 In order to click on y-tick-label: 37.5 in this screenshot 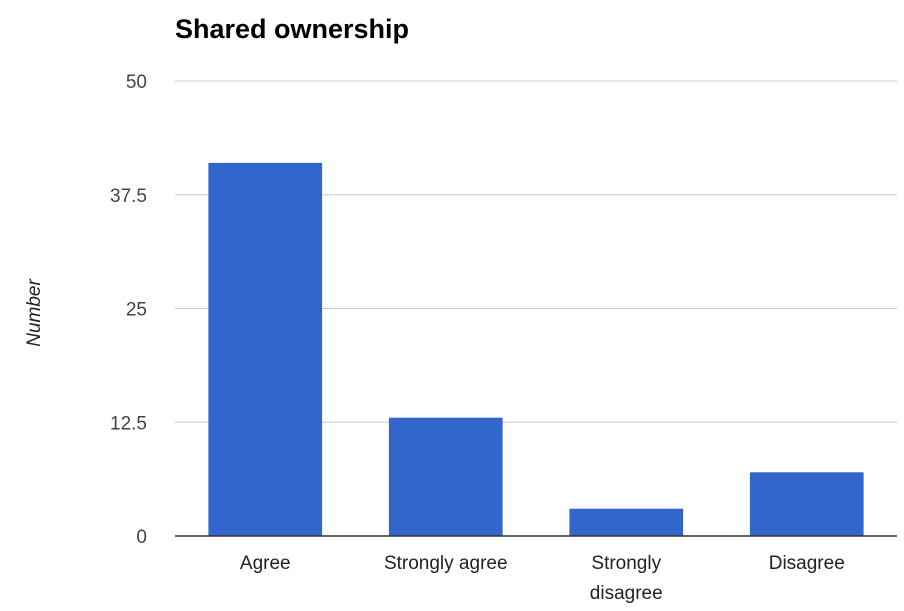, I will do `click(128, 196)`.